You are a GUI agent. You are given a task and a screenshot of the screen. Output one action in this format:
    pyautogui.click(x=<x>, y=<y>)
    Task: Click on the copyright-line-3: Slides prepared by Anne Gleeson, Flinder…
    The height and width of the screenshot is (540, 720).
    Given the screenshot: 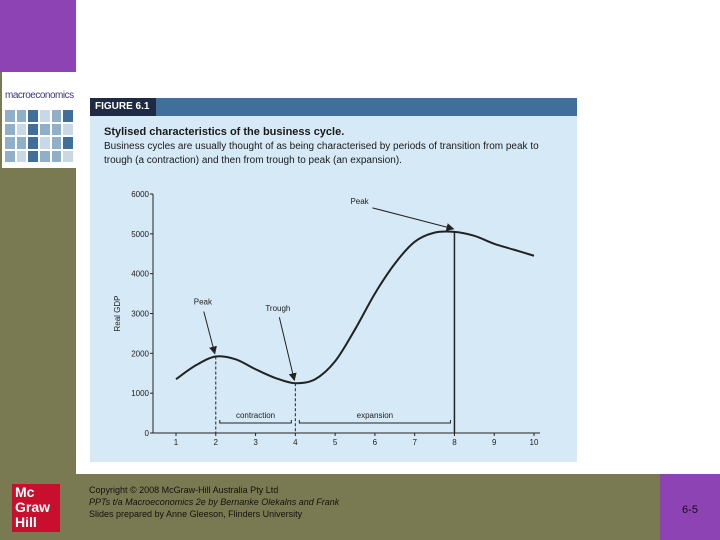 What is the action you would take?
    pyautogui.click(x=196, y=514)
    